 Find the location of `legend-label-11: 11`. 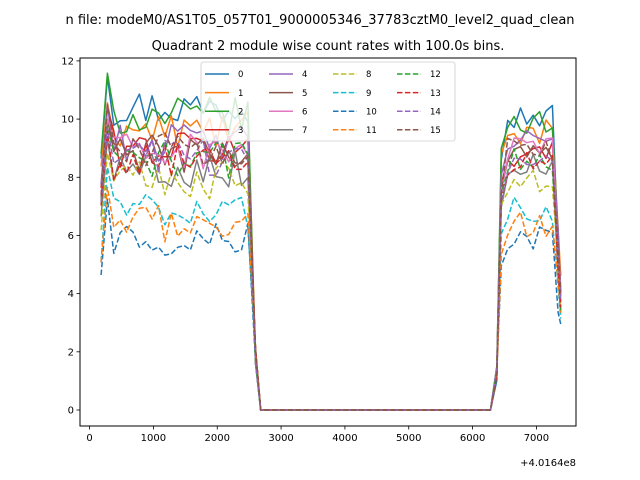

legend-label-11: 11 is located at coordinates (371, 131).